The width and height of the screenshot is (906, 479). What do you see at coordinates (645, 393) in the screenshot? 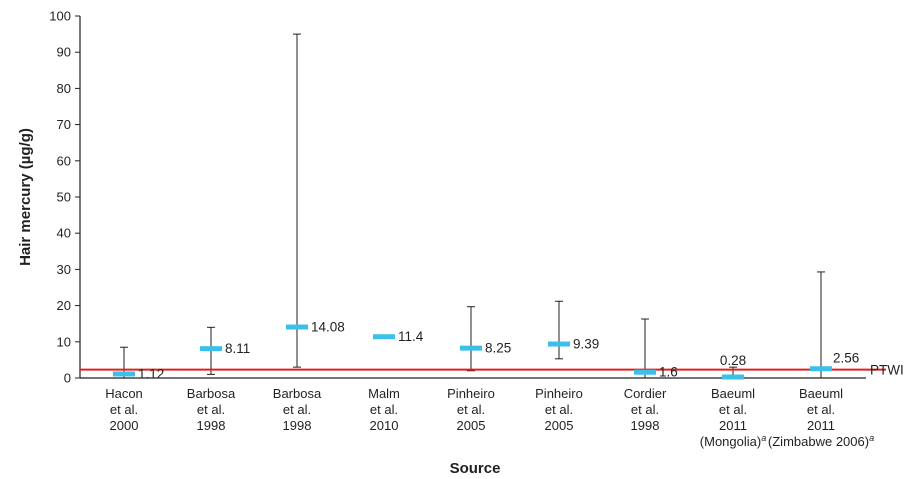
I see `category-label-line: Cordier` at bounding box center [645, 393].